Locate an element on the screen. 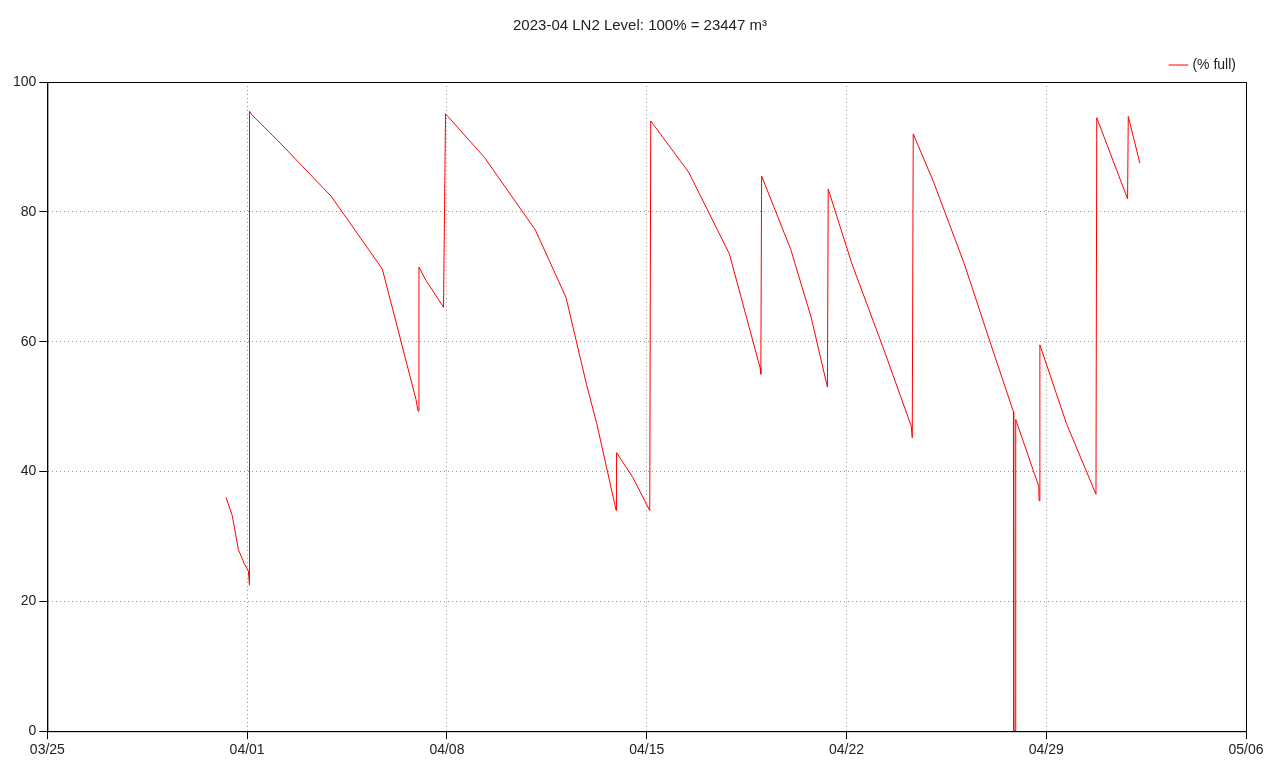  y-tick-label: 0 is located at coordinates (32, 730).